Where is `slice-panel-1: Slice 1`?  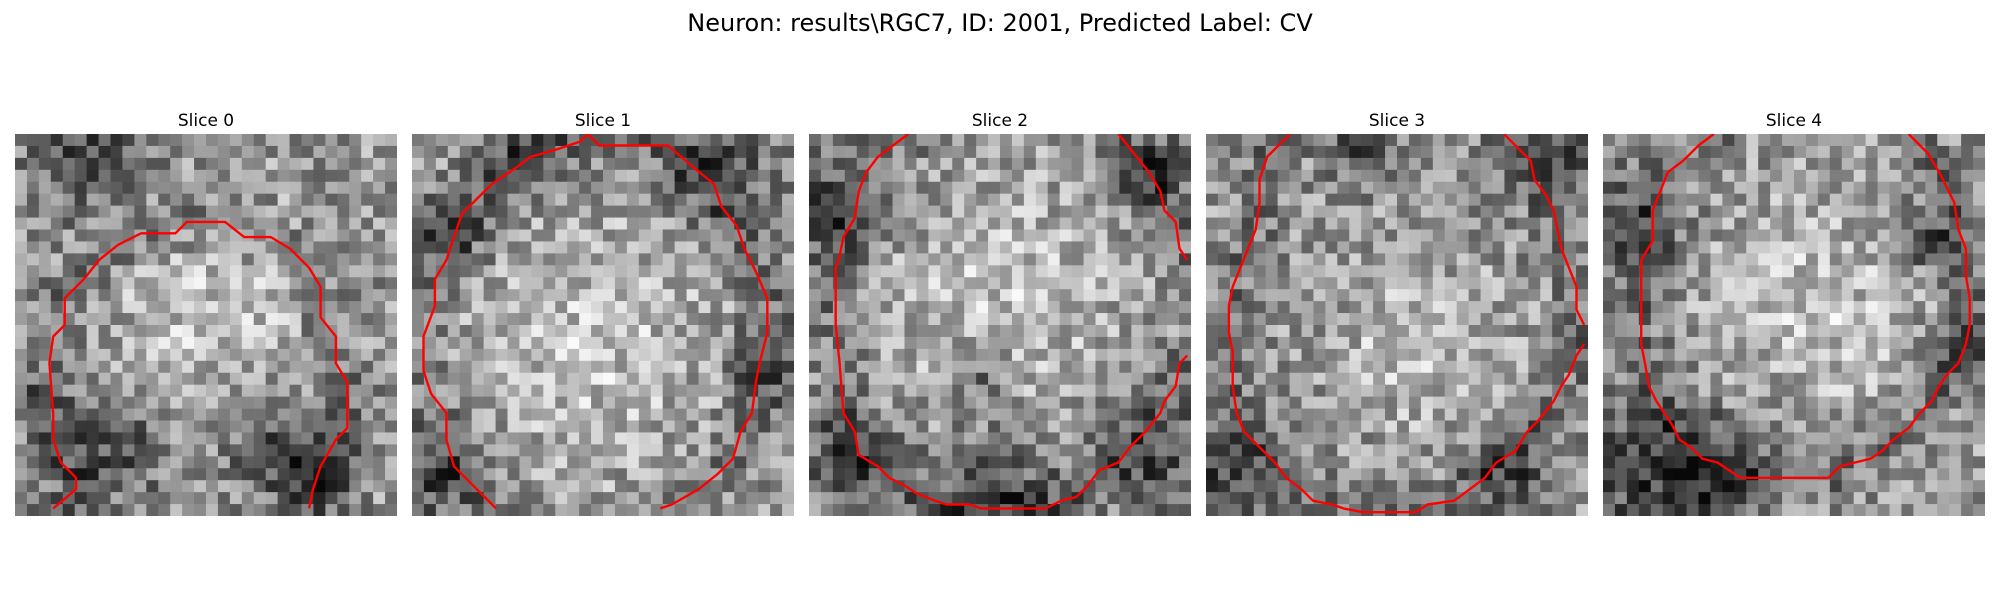
slice-panel-1: Slice 1 is located at coordinates (603, 313).